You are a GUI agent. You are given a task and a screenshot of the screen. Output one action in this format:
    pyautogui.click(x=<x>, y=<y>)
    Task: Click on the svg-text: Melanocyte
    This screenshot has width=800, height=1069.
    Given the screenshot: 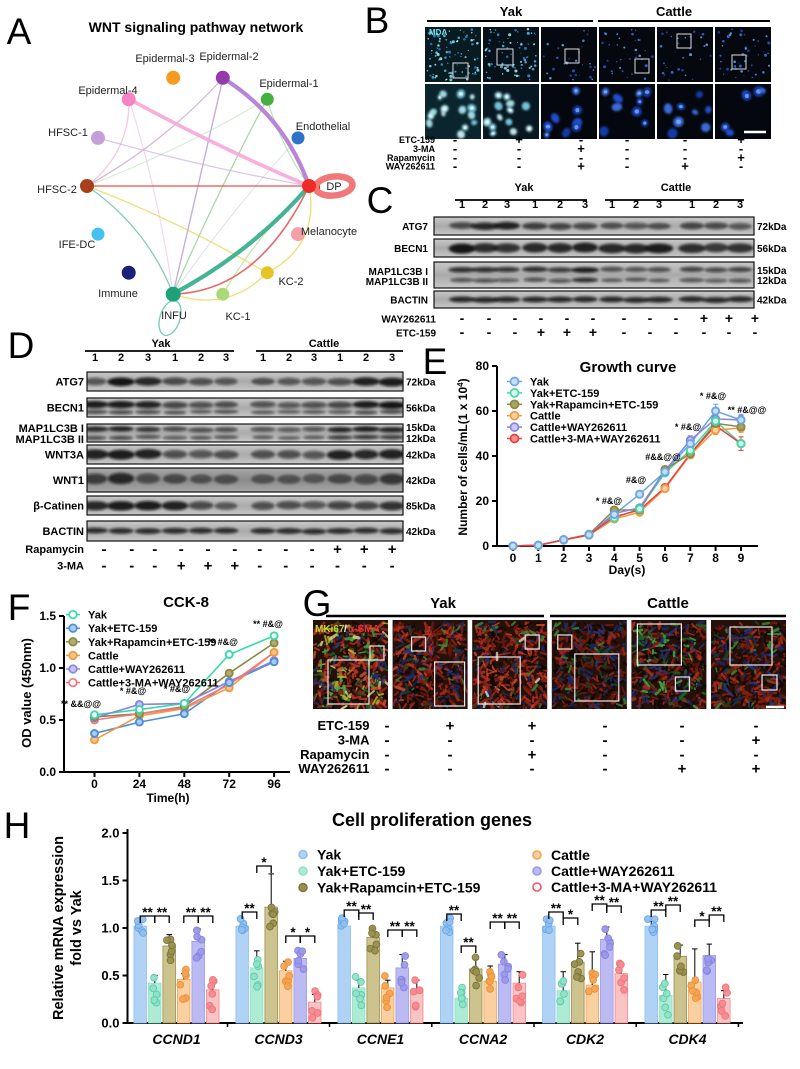 What is the action you would take?
    pyautogui.click(x=329, y=232)
    